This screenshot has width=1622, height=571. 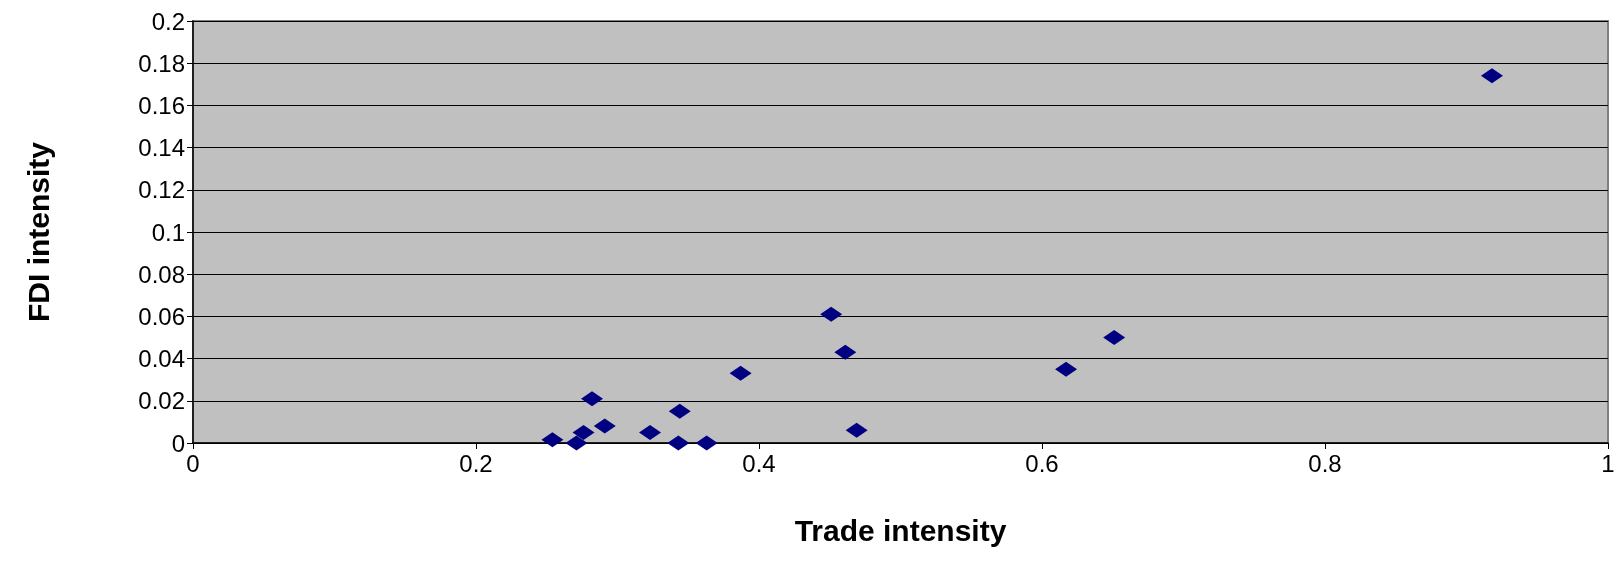 I want to click on y-tick-label: 0.16, so click(x=161, y=105).